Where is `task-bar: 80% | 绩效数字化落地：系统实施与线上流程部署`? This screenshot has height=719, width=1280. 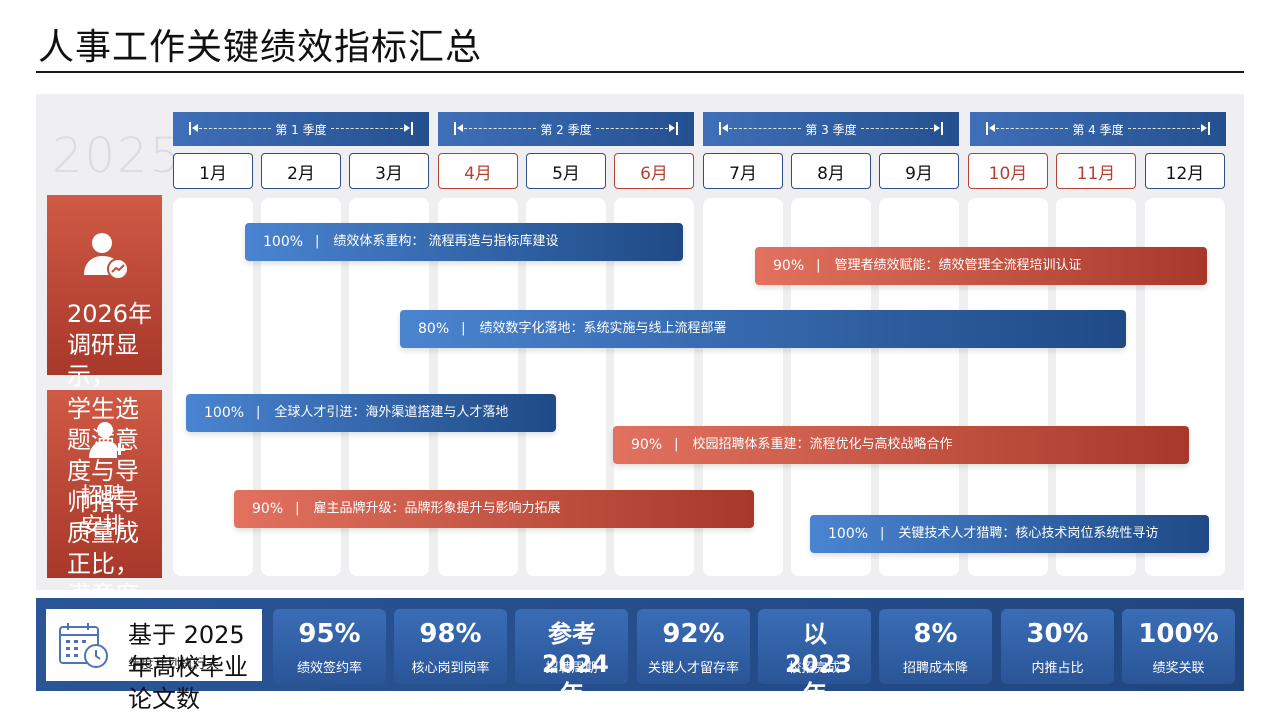
task-bar: 80% | 绩效数字化落地：系统实施与线上流程部署 is located at coordinates (763, 329).